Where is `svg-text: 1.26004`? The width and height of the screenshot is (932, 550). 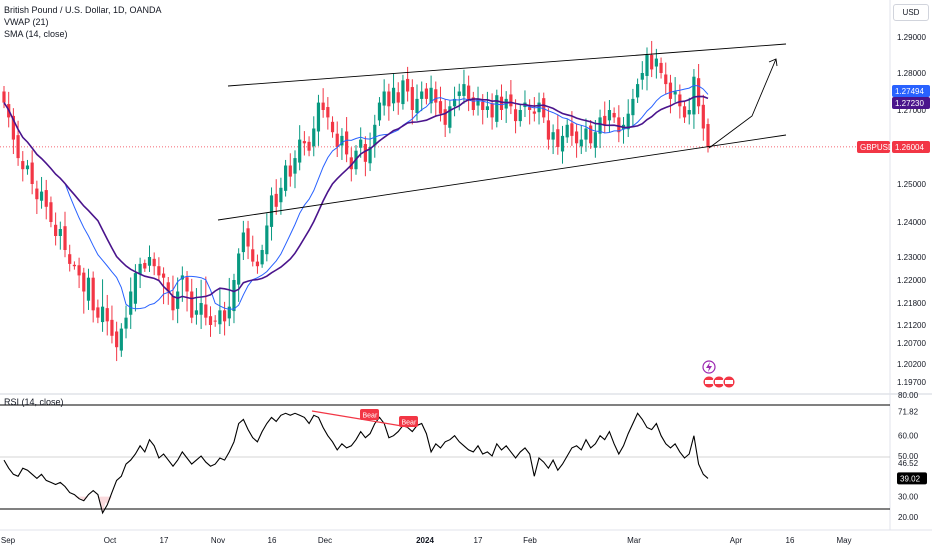 svg-text: 1.26004 is located at coordinates (909, 147).